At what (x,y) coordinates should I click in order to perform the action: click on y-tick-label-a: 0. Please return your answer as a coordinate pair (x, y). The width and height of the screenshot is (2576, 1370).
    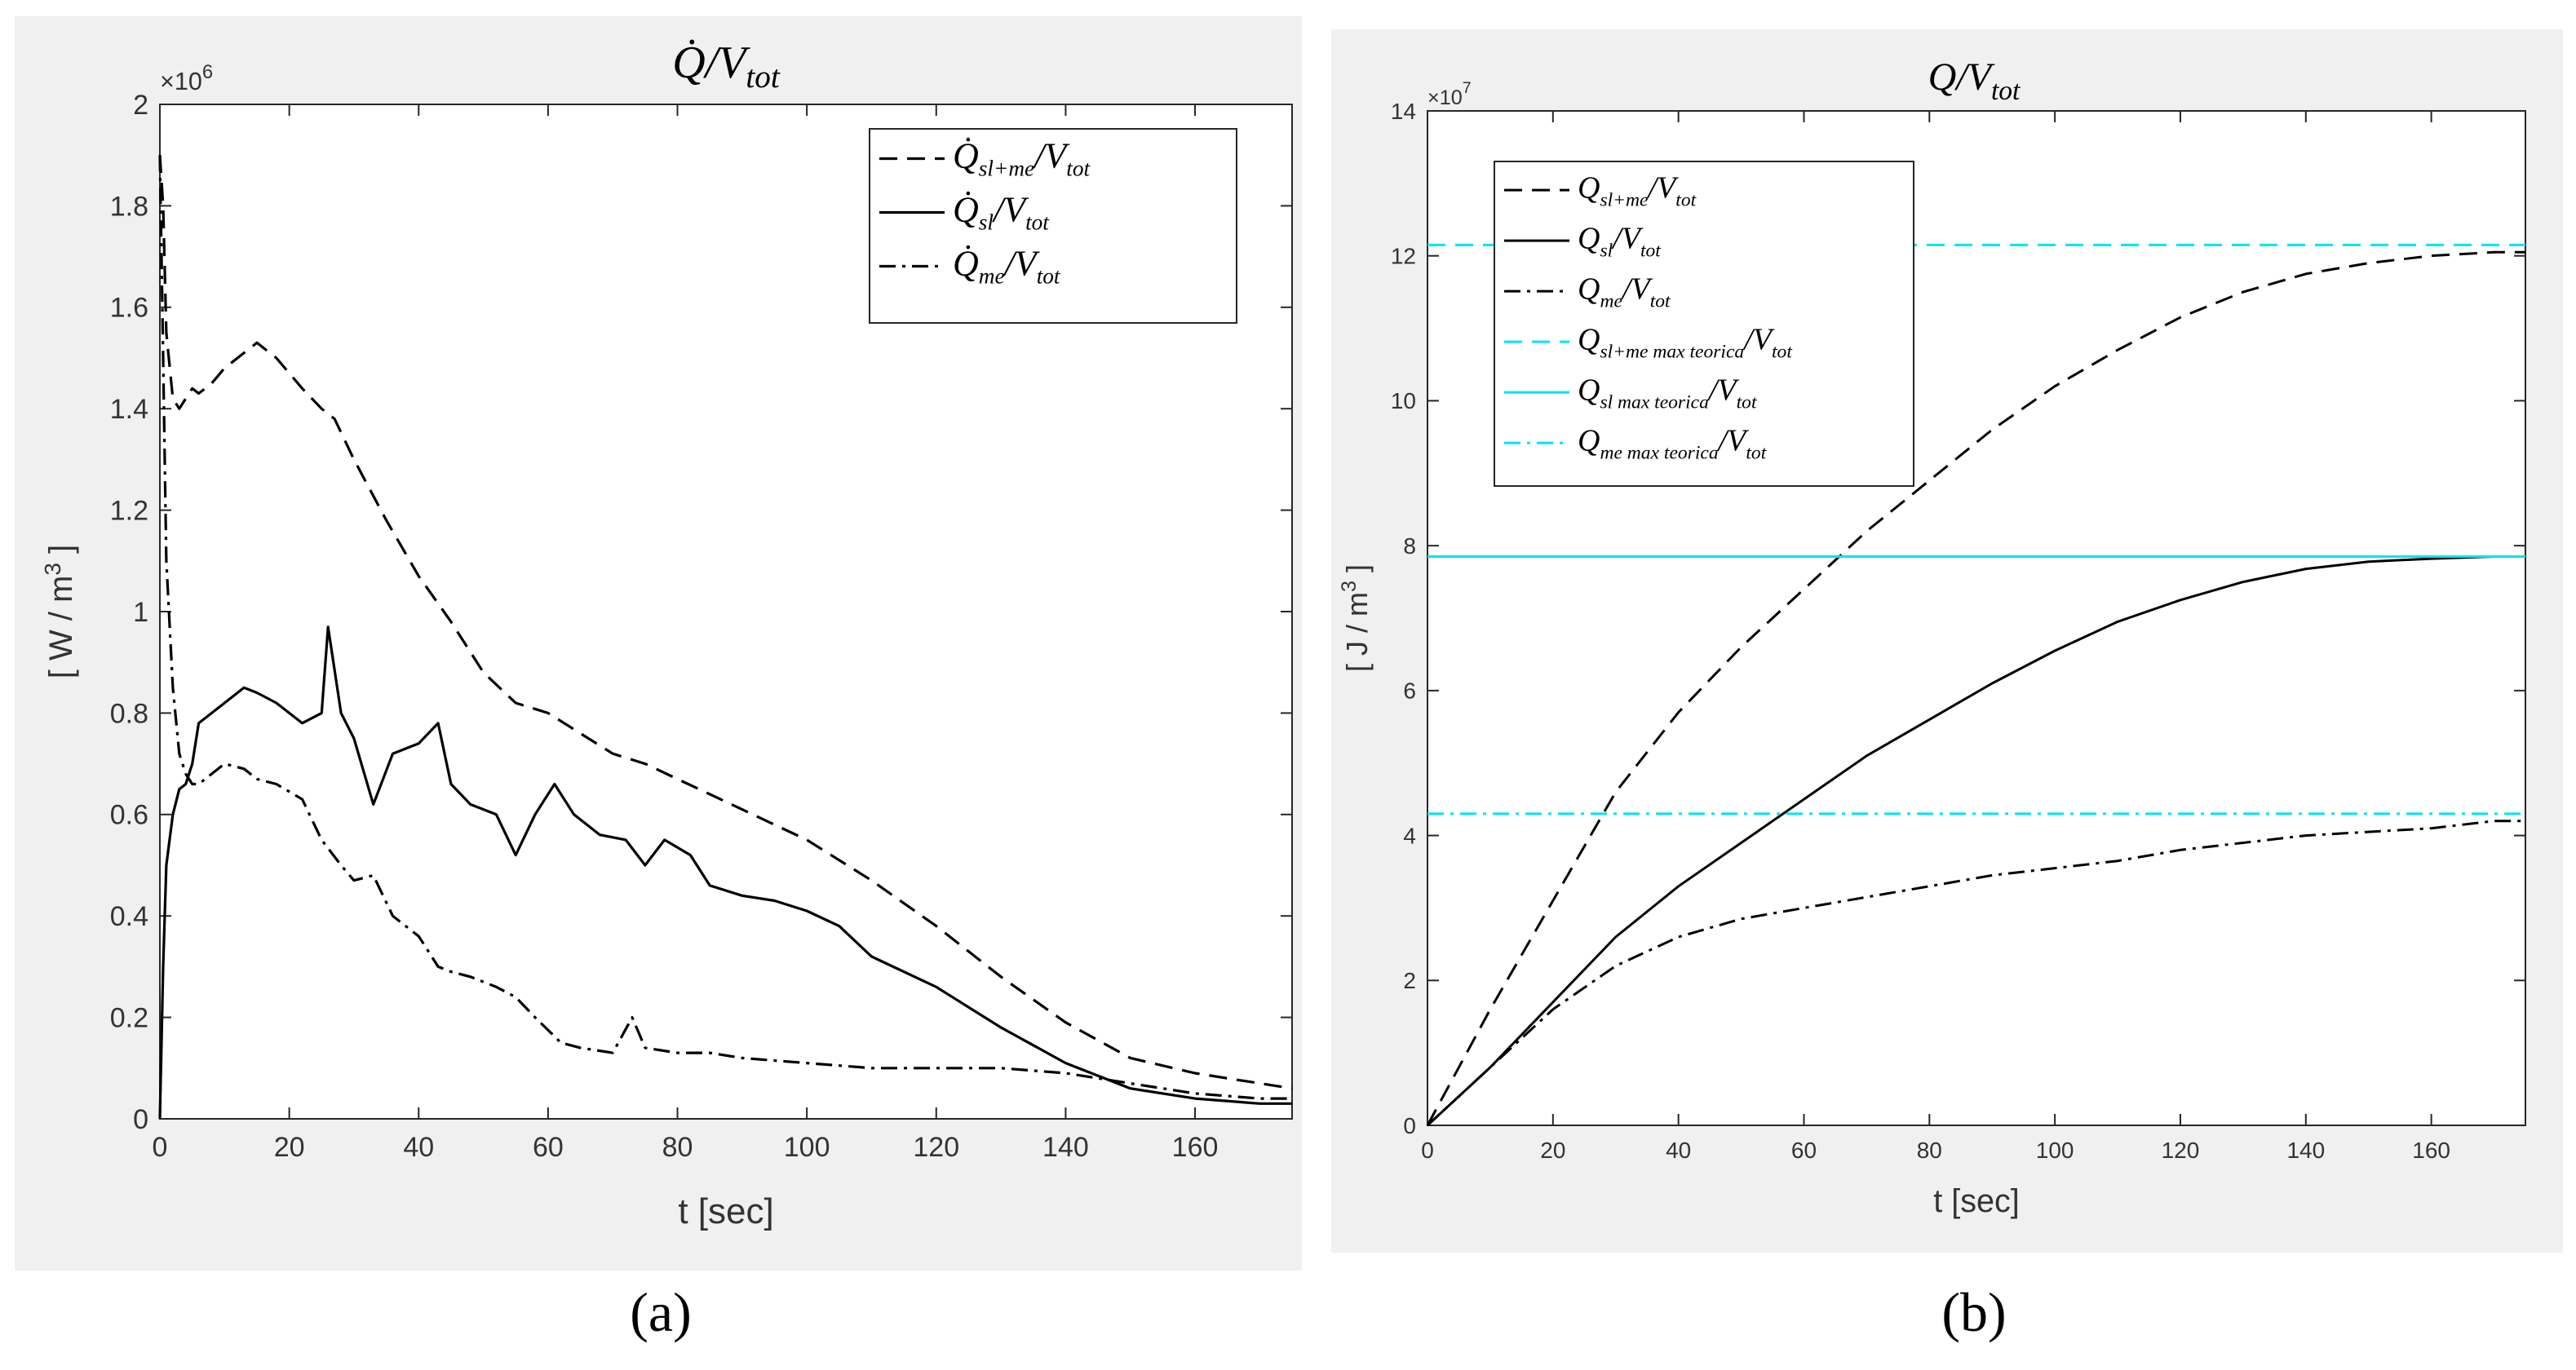
    Looking at the image, I should click on (140, 1119).